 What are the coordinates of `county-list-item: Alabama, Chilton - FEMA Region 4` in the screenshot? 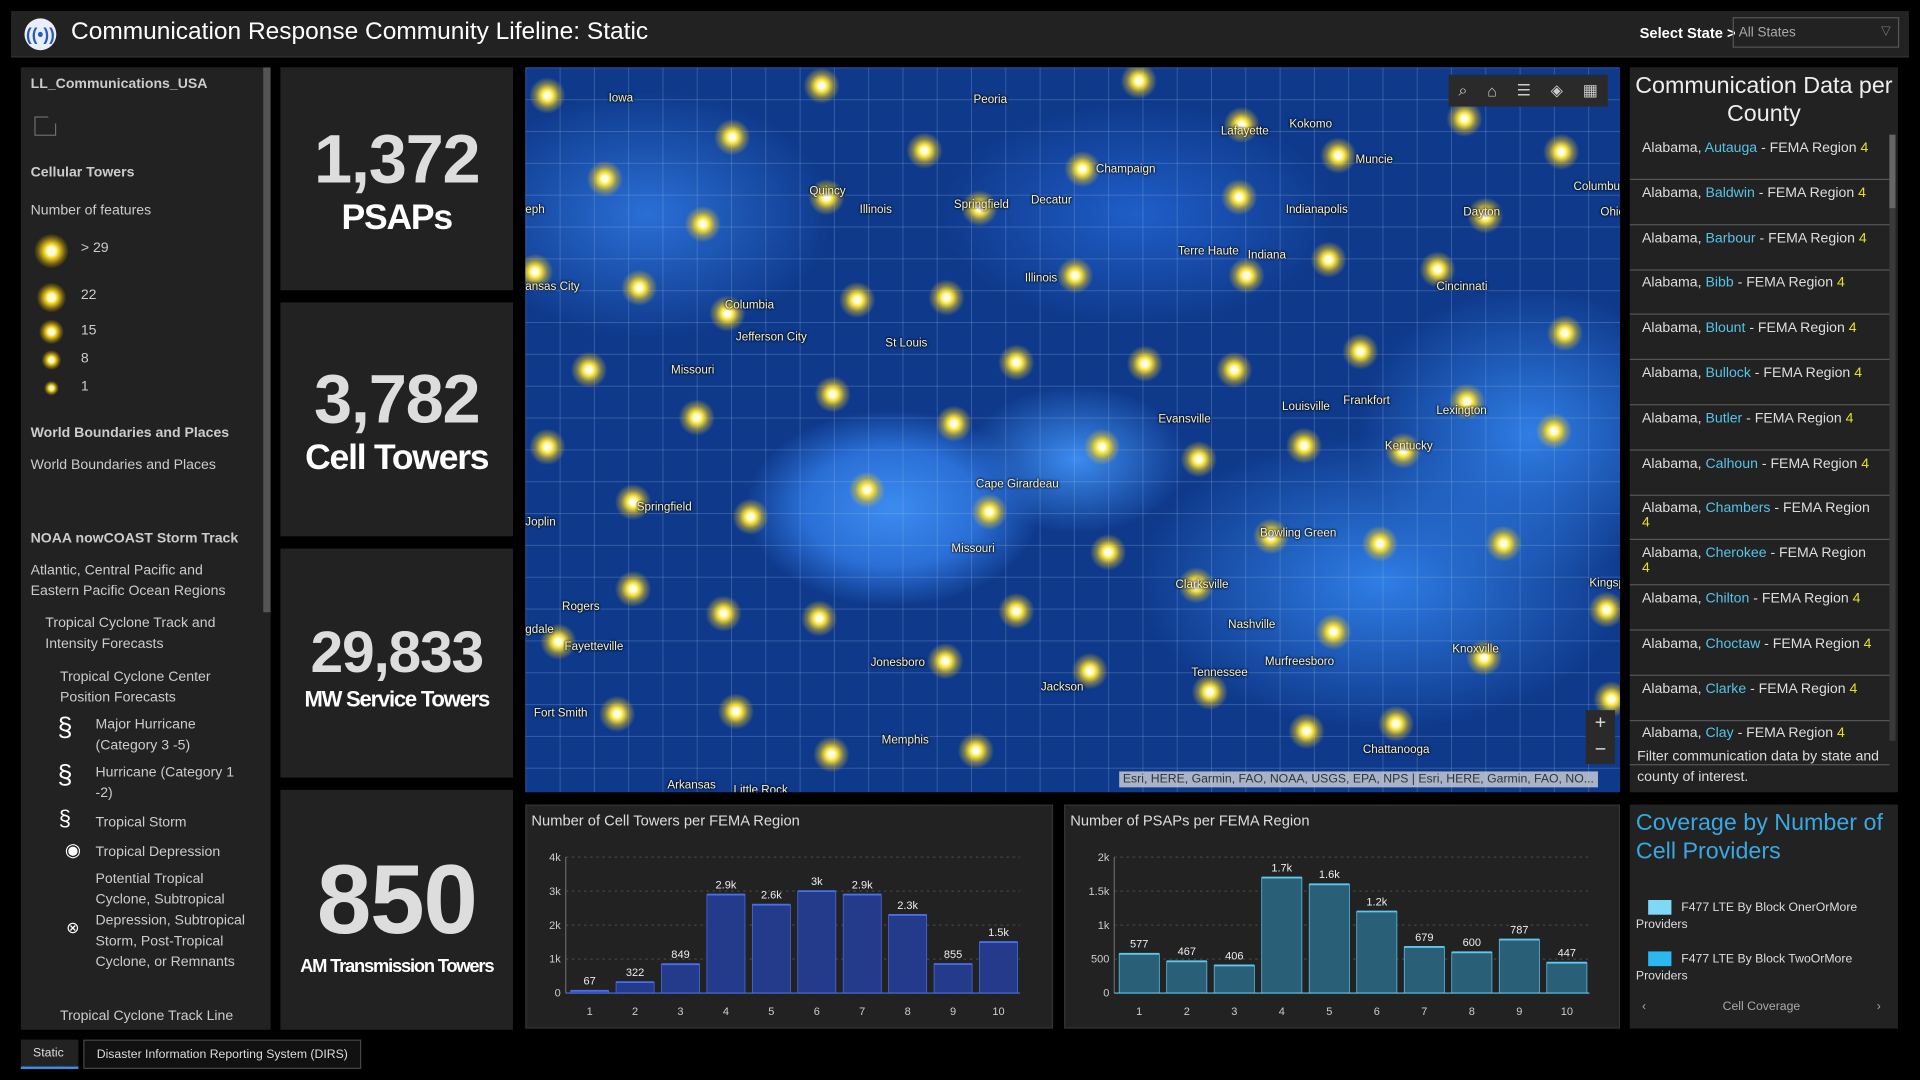 It's located at (1759, 608).